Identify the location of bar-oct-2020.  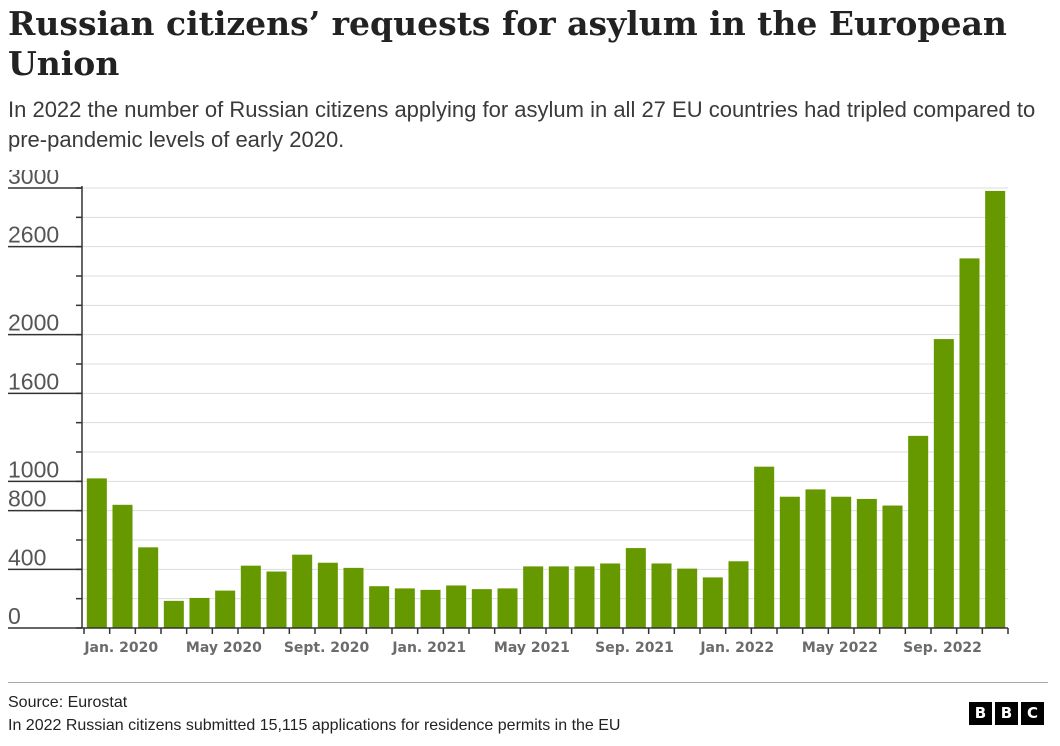
(327, 595).